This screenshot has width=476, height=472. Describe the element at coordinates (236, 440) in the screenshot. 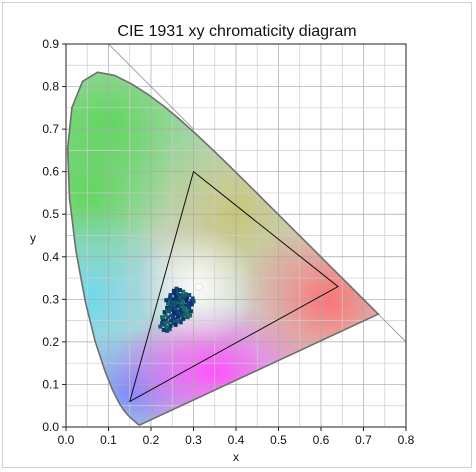

I see `x-tick-label: 0.4` at that location.